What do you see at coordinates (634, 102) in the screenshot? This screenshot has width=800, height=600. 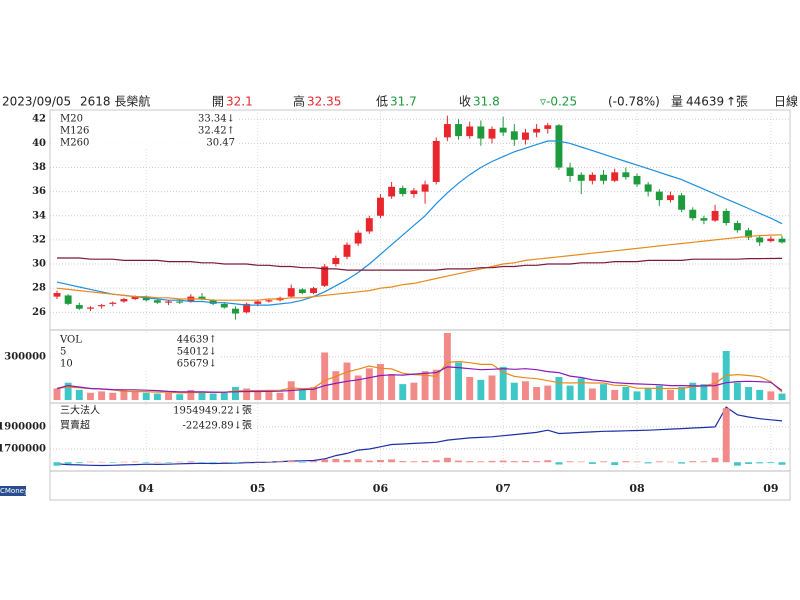 I see `change-pct: (-0.78%)` at bounding box center [634, 102].